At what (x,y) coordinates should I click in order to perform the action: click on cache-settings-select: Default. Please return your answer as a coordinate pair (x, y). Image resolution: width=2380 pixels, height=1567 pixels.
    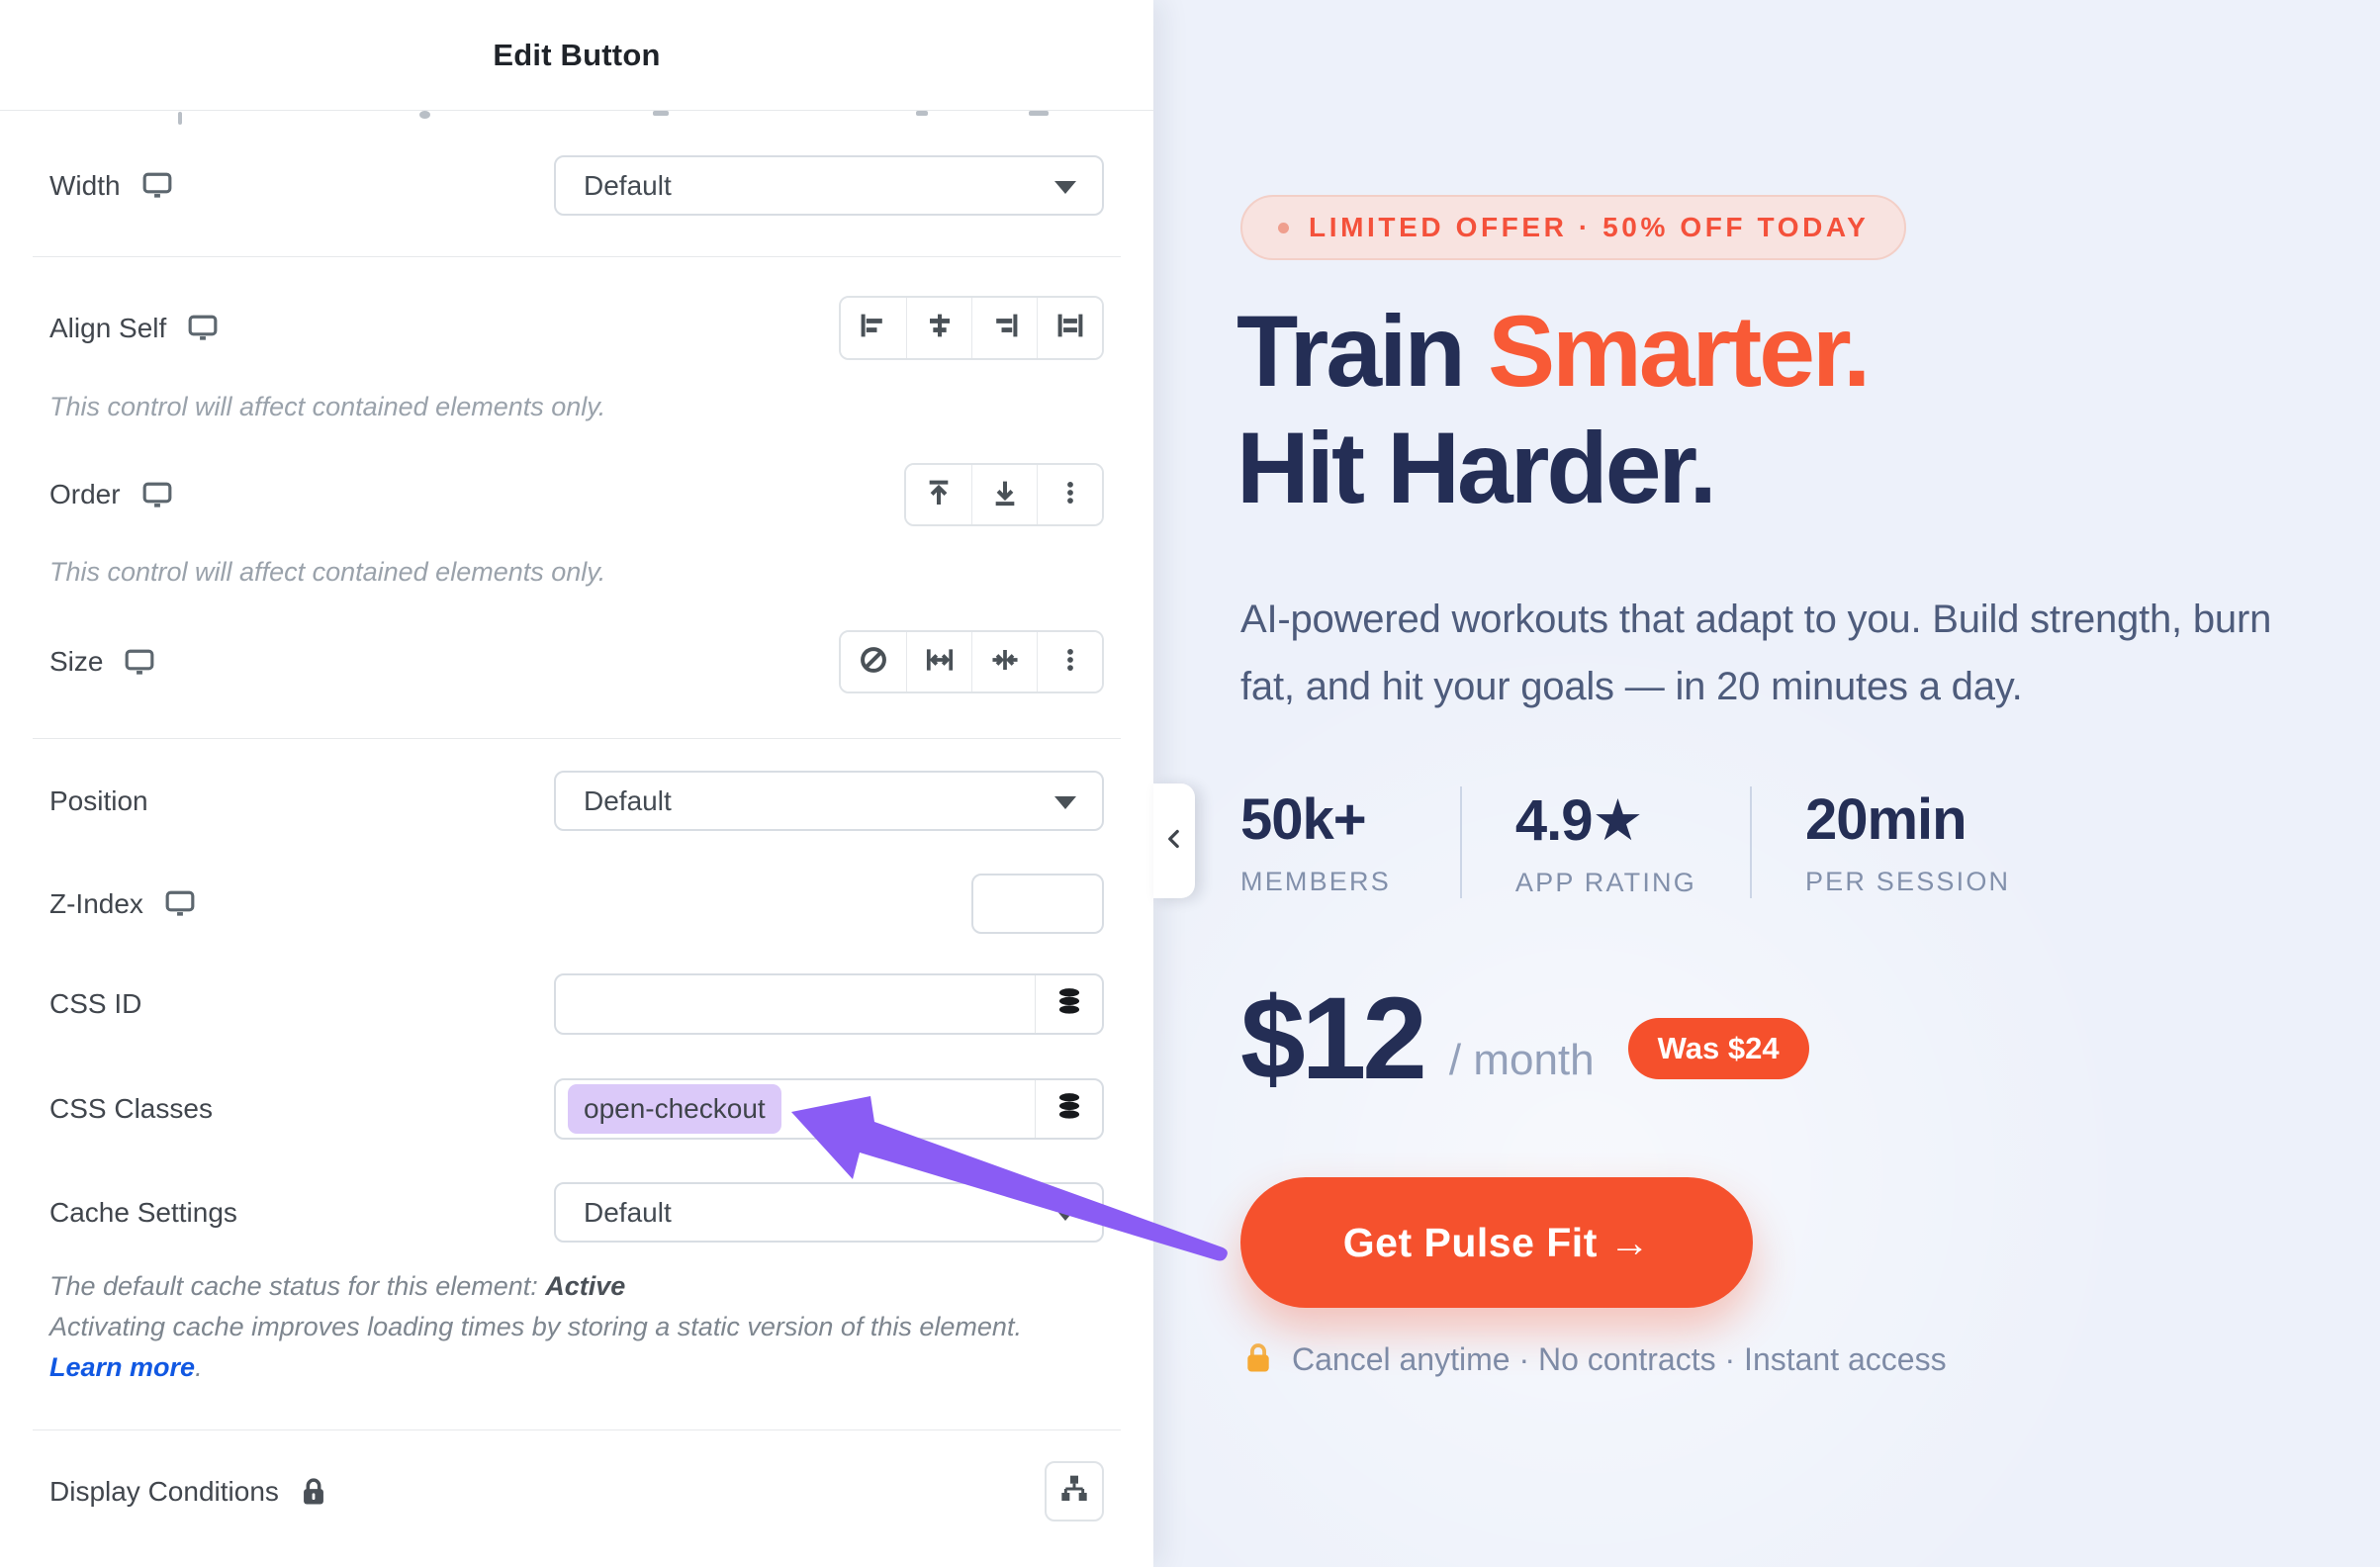
    Looking at the image, I should click on (829, 1212).